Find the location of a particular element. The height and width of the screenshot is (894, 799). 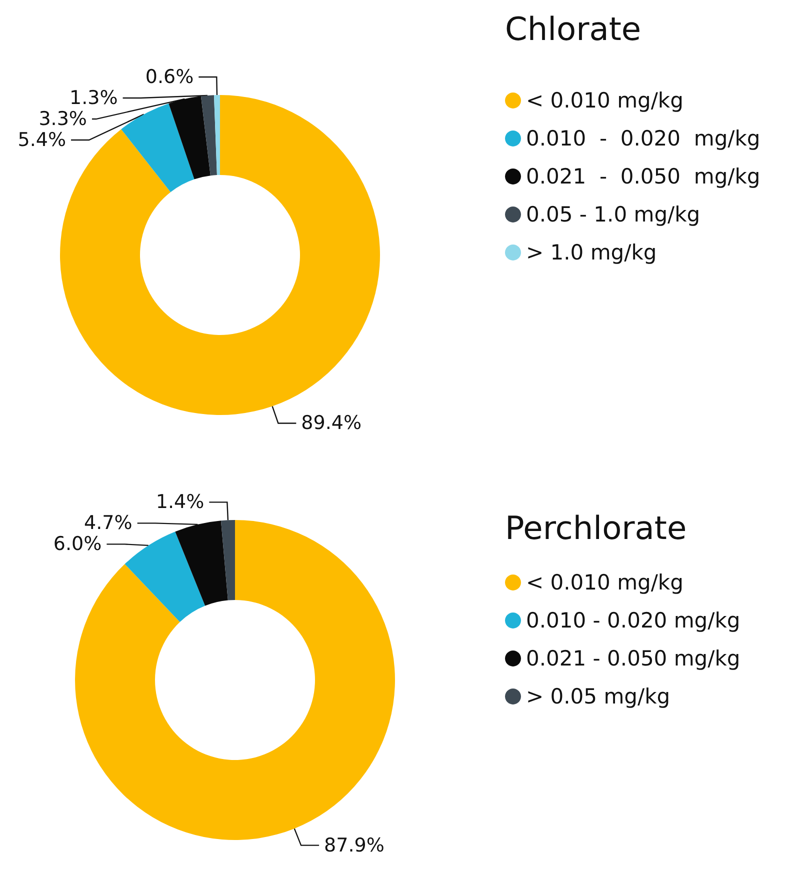

data-label: 0.6% is located at coordinates (169, 77).